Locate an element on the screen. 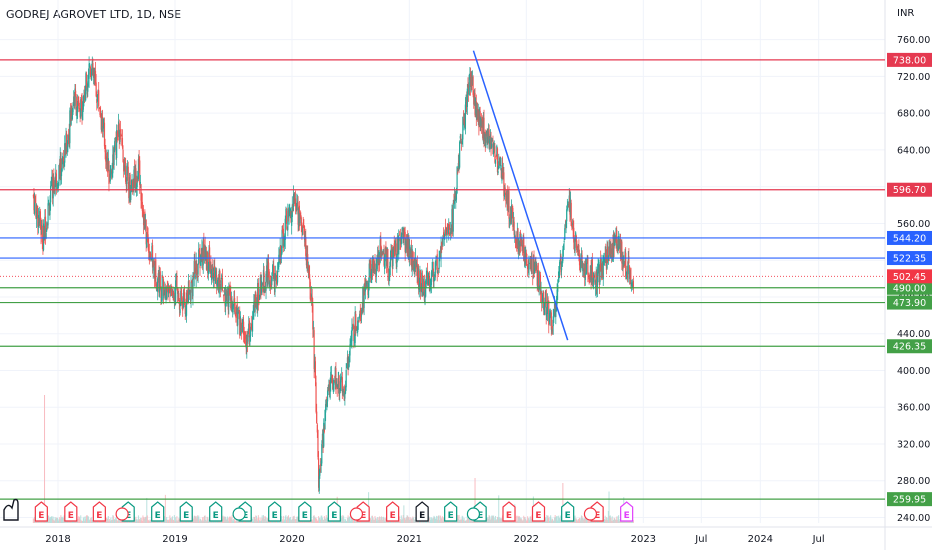 Image resolution: width=932 pixels, height=550 pixels. trend-line is located at coordinates (520, 195).